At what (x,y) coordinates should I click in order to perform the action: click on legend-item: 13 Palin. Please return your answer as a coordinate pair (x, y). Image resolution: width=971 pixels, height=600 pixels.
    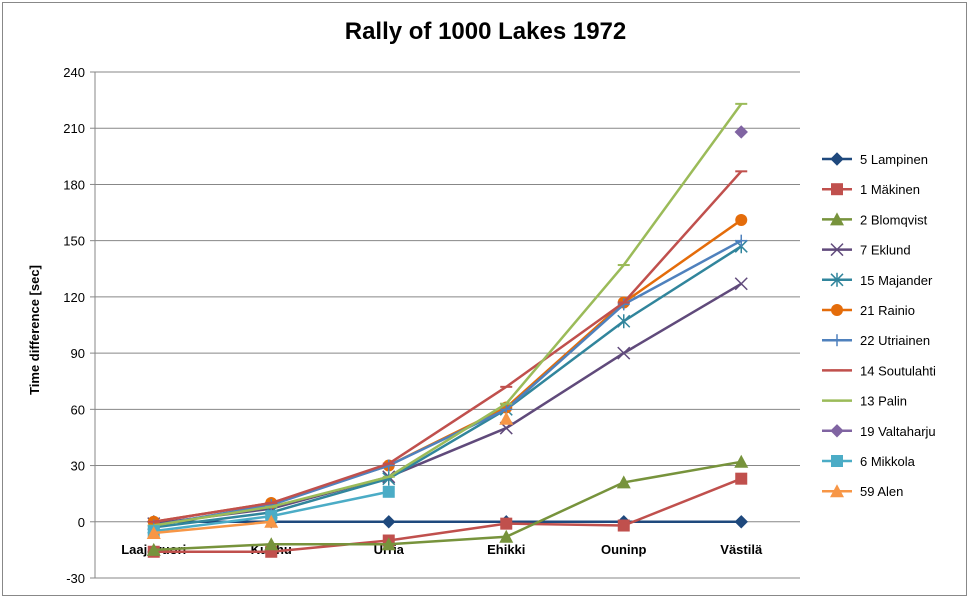
    Looking at the image, I should click on (864, 401).